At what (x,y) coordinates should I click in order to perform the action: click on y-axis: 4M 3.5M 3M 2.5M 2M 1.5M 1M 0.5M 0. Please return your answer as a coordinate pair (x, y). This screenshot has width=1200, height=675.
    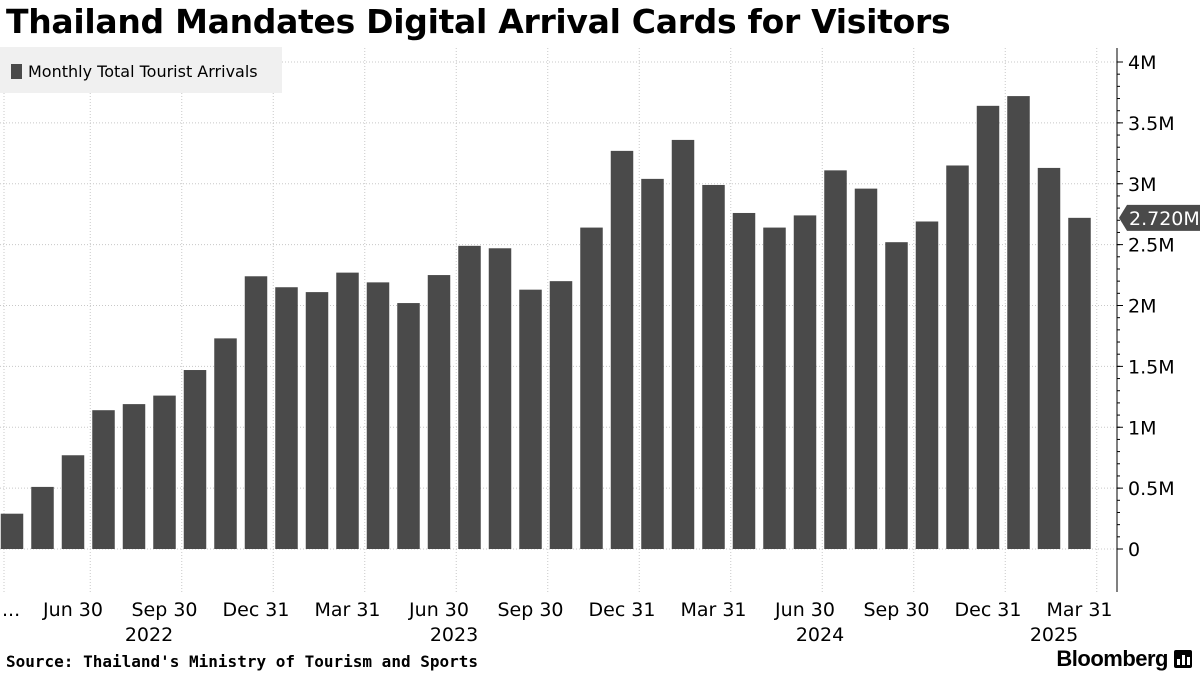
    Looking at the image, I should click on (1145, 320).